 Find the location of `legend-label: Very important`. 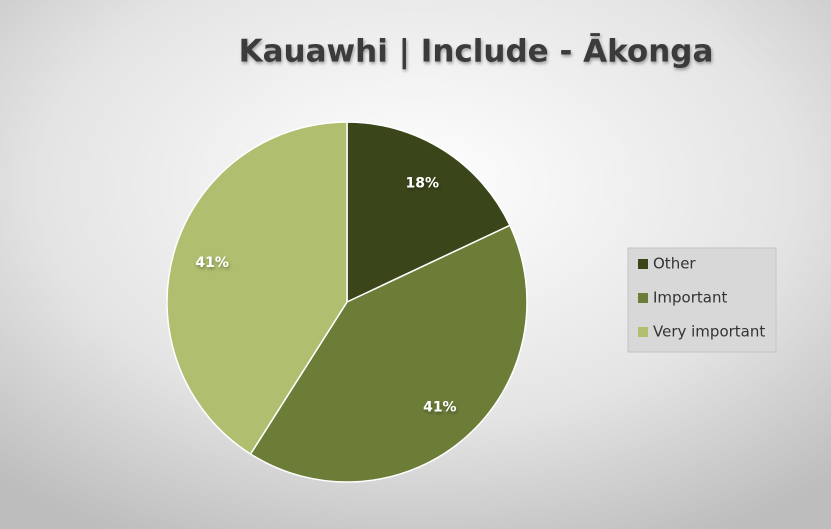

legend-label: Very important is located at coordinates (709, 332).